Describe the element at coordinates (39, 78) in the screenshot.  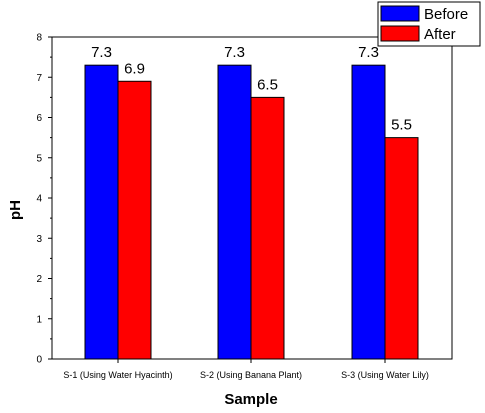
I see `y-tick-label: 7` at that location.